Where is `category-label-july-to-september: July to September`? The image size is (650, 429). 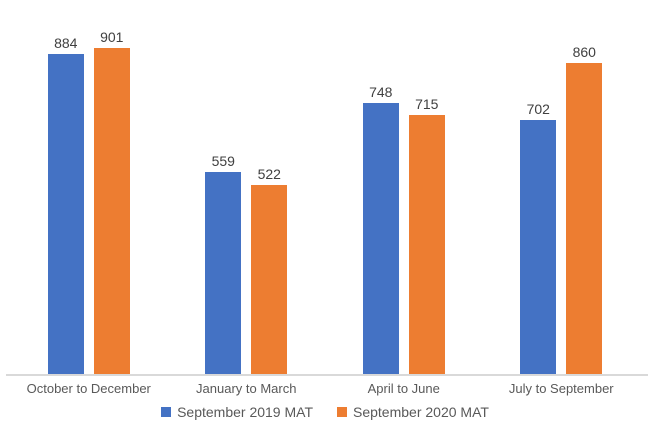
category-label-july-to-september: July to September is located at coordinates (561, 388).